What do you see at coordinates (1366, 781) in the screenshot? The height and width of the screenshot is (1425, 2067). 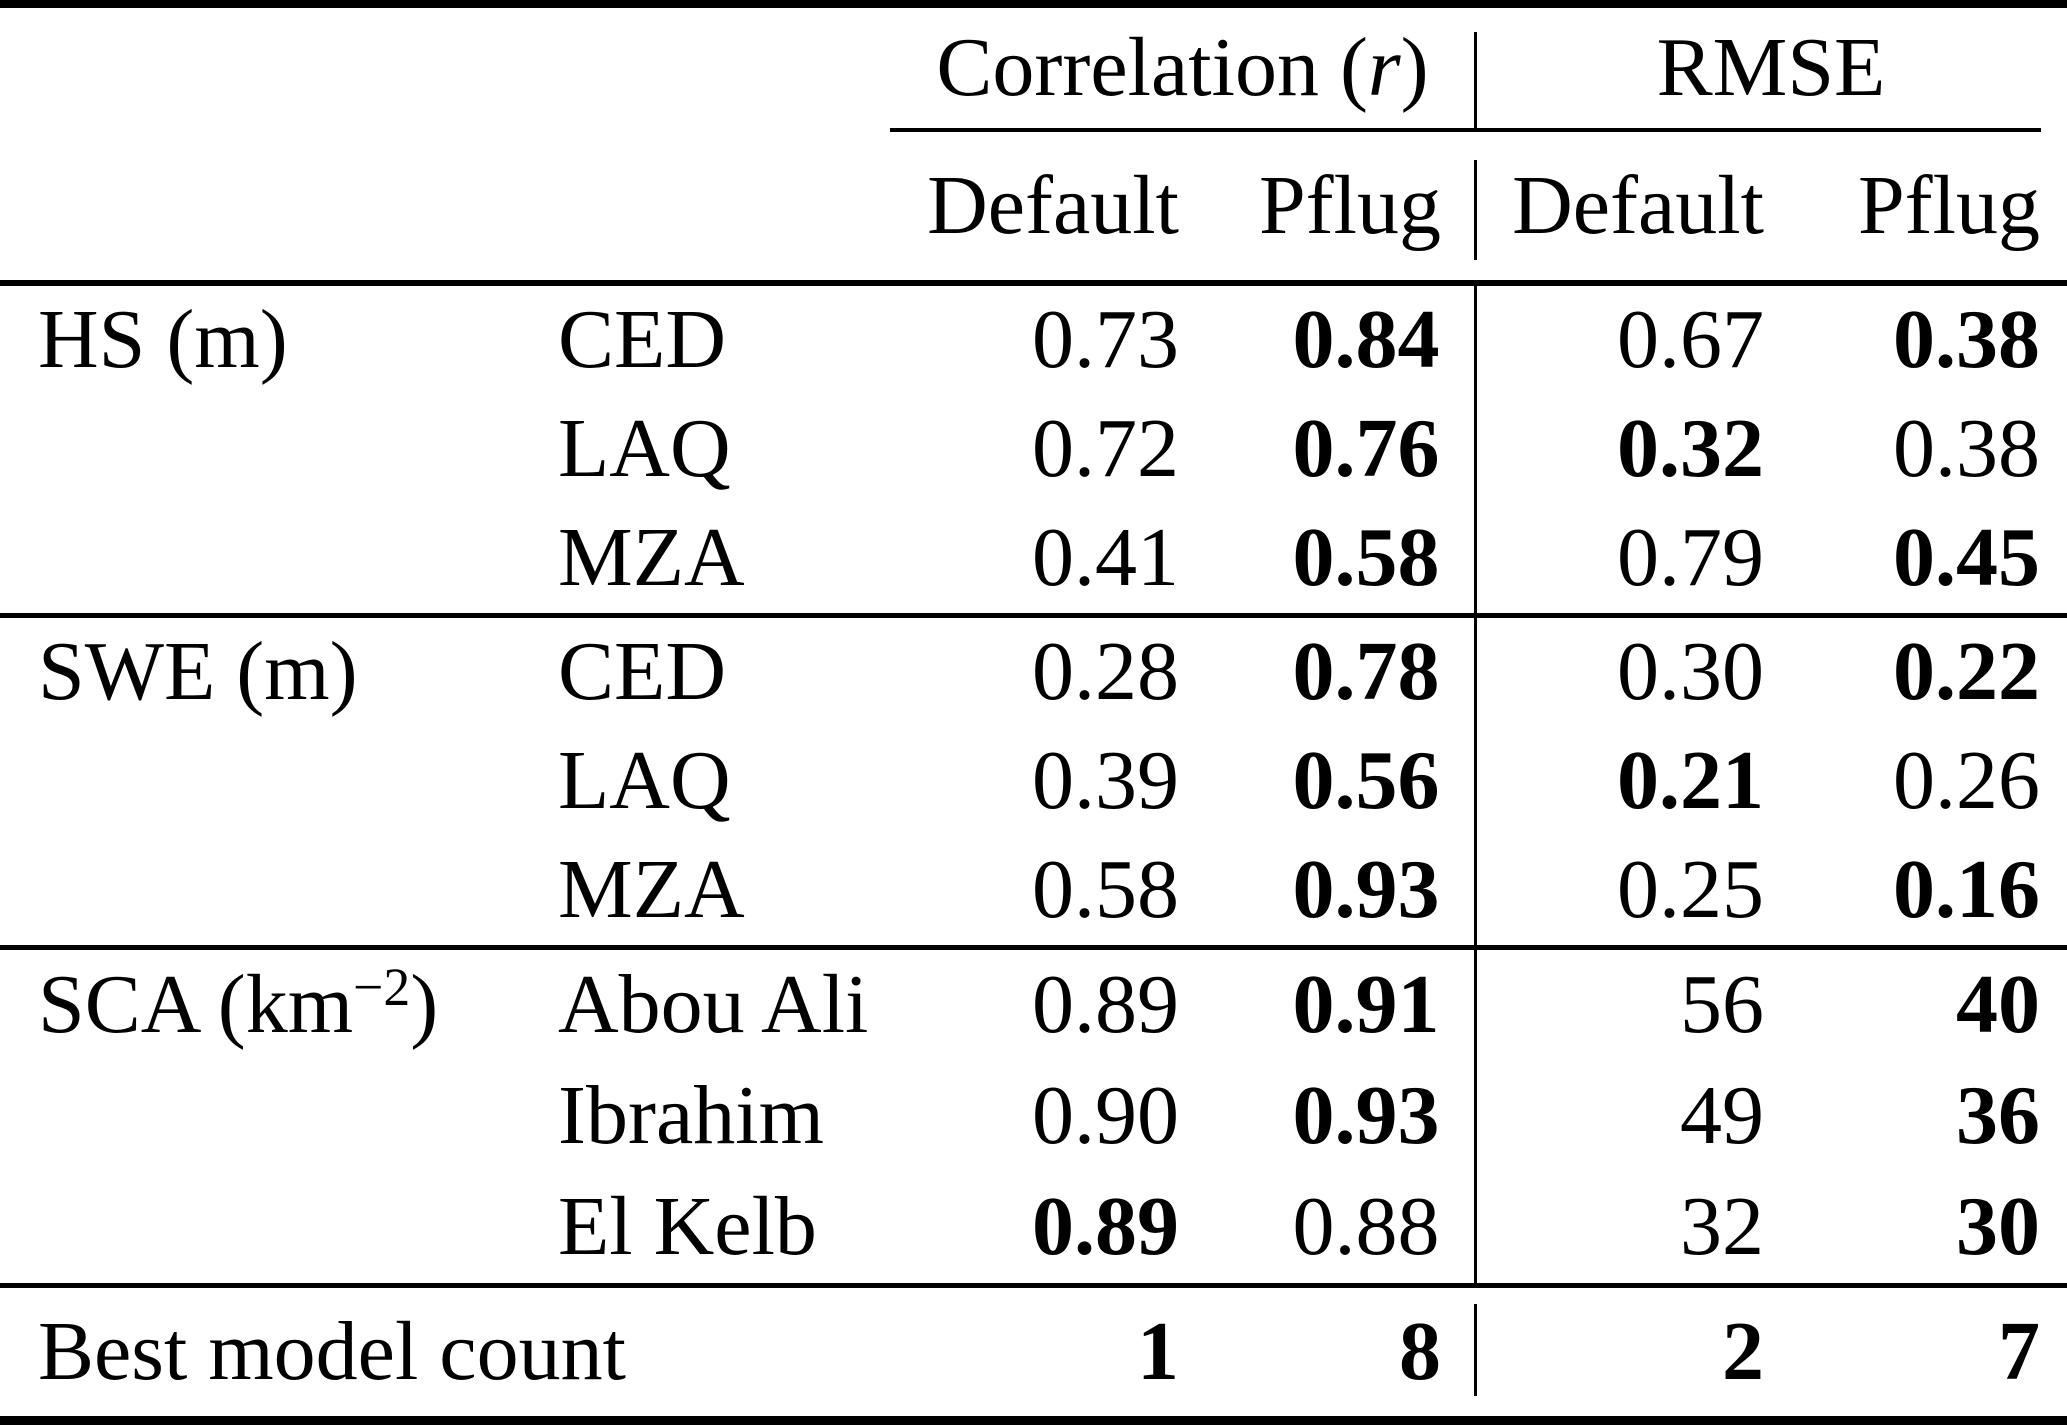 I see `corr-pflug-value: 0.56` at bounding box center [1366, 781].